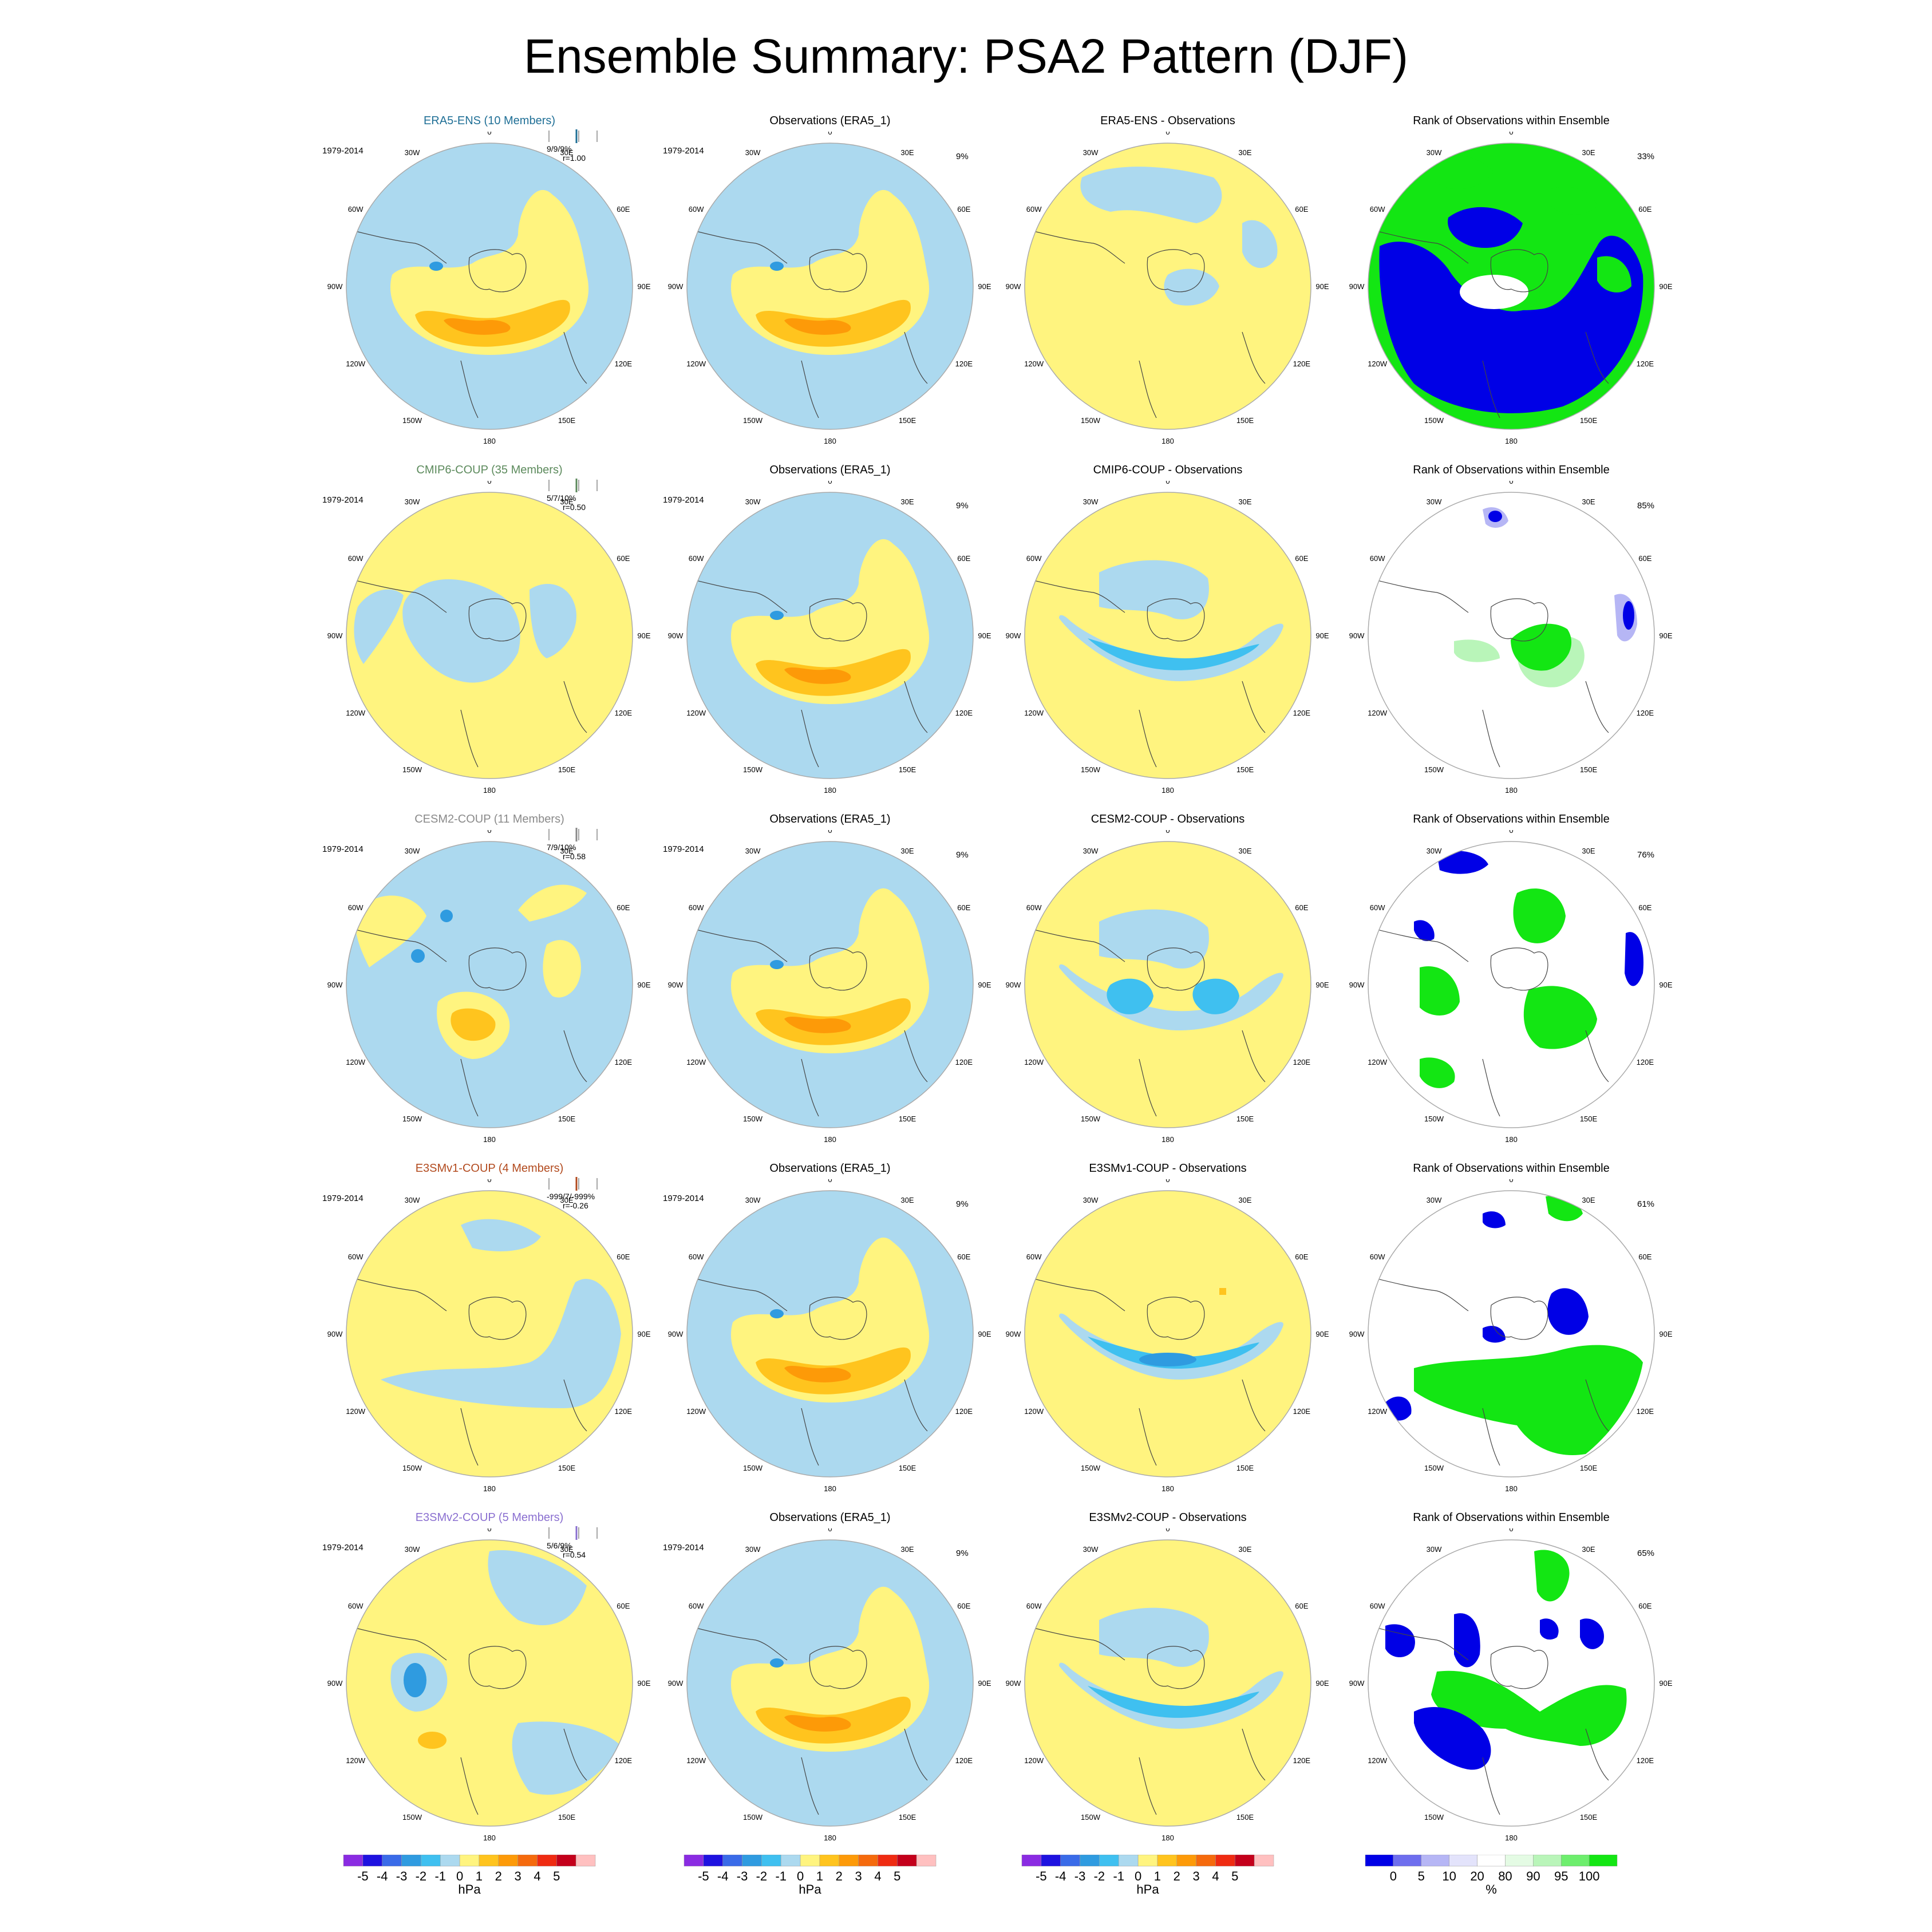 This screenshot has height=1932, width=1932. I want to click on rmse-stats: 9/9/9%, so click(559, 148).